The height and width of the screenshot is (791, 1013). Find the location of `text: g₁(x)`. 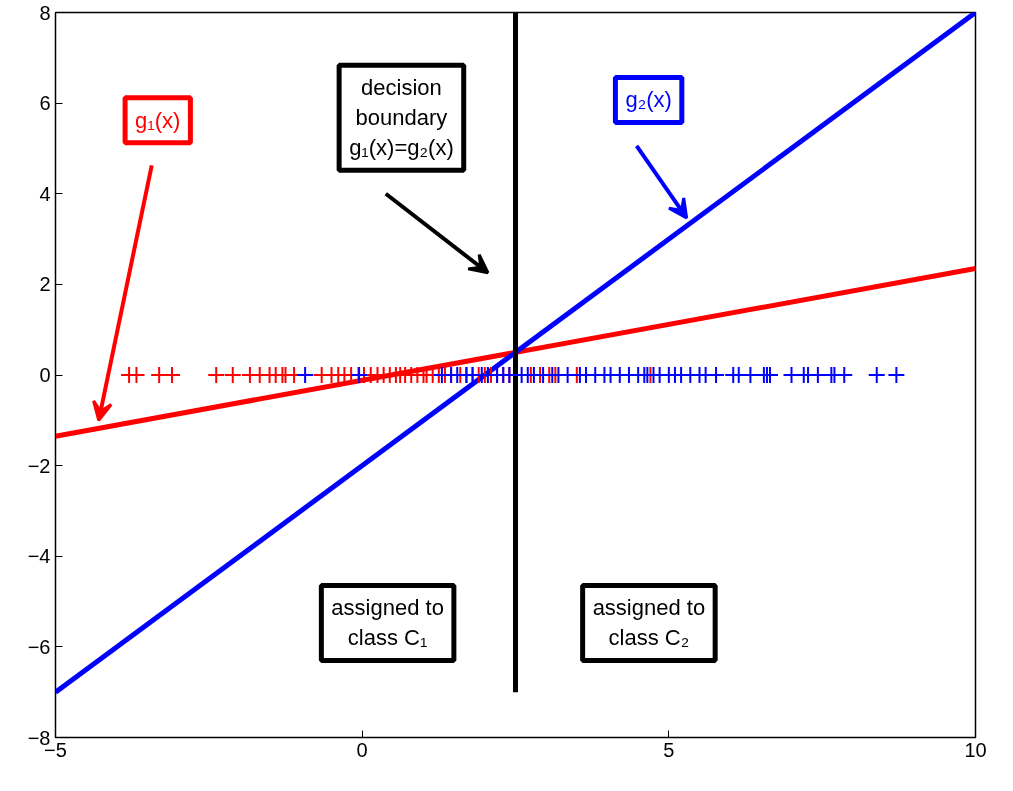

text: g₁(x) is located at coordinates (158, 120).